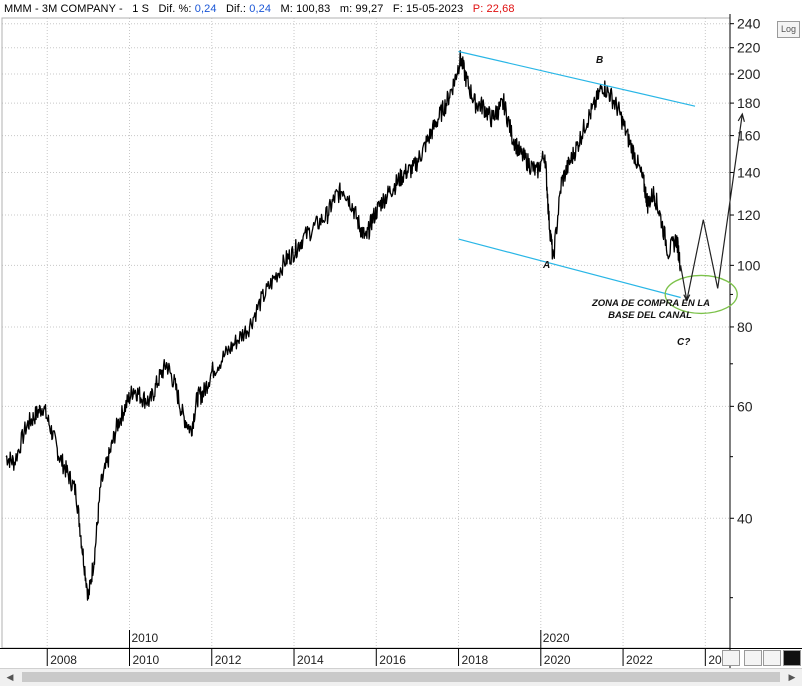 The image size is (802, 686). Describe the element at coordinates (236, 9) in the screenshot. I see `dif-label: Dif.:` at that location.